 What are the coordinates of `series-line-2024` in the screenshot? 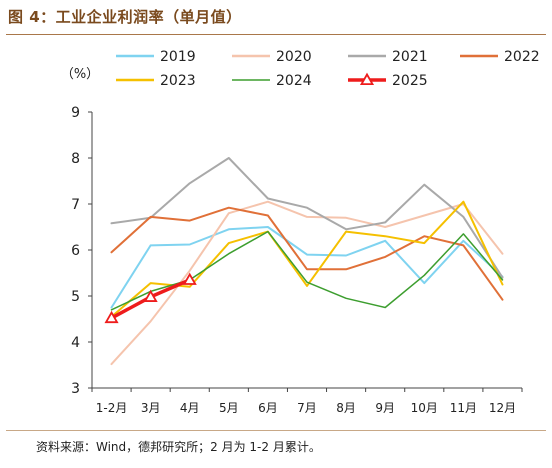 It's located at (307, 270).